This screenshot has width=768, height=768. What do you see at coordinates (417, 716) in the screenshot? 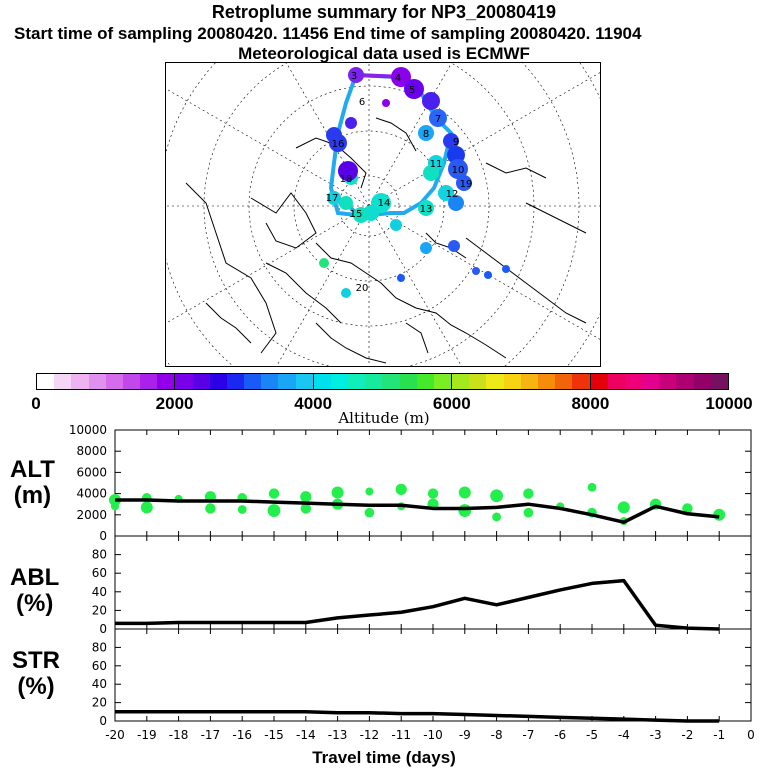
I see `str-series-line` at bounding box center [417, 716].